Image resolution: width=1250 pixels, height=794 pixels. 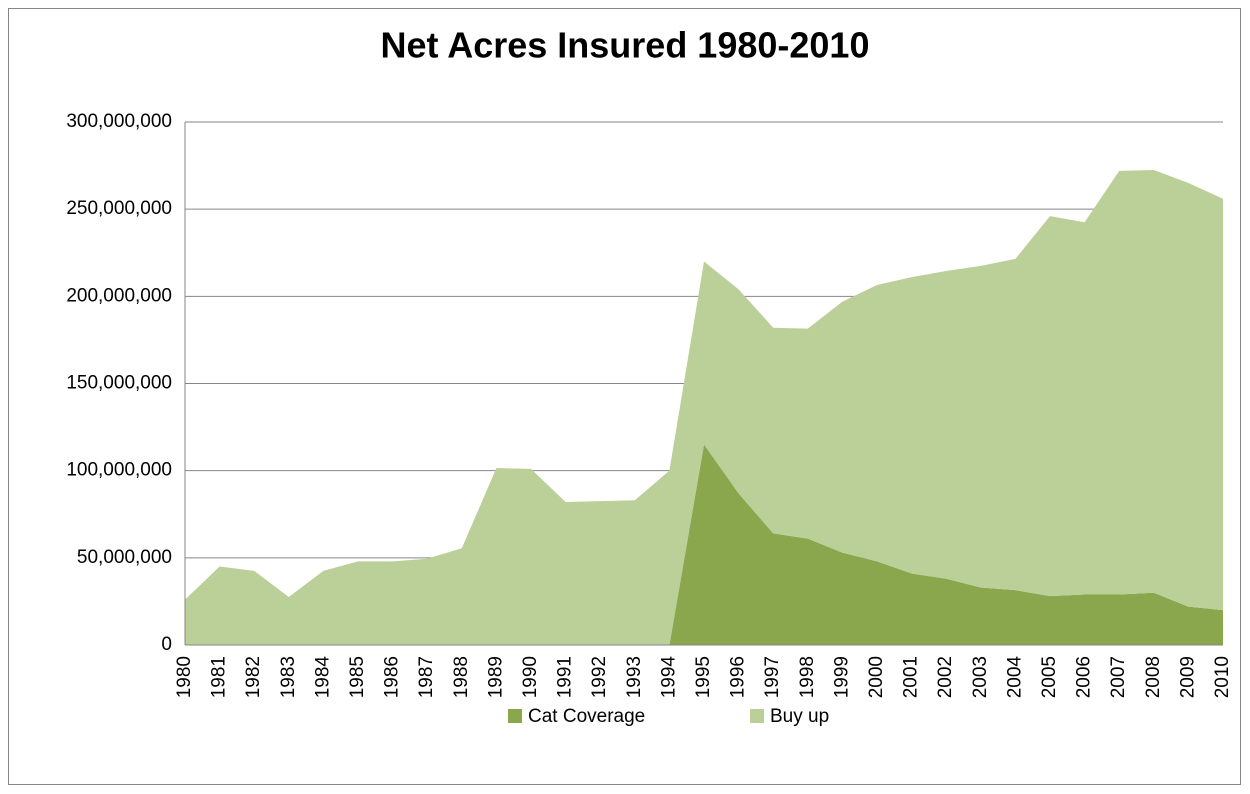 What do you see at coordinates (119, 208) in the screenshot?
I see `y-tick-label: 250,000,000` at bounding box center [119, 208].